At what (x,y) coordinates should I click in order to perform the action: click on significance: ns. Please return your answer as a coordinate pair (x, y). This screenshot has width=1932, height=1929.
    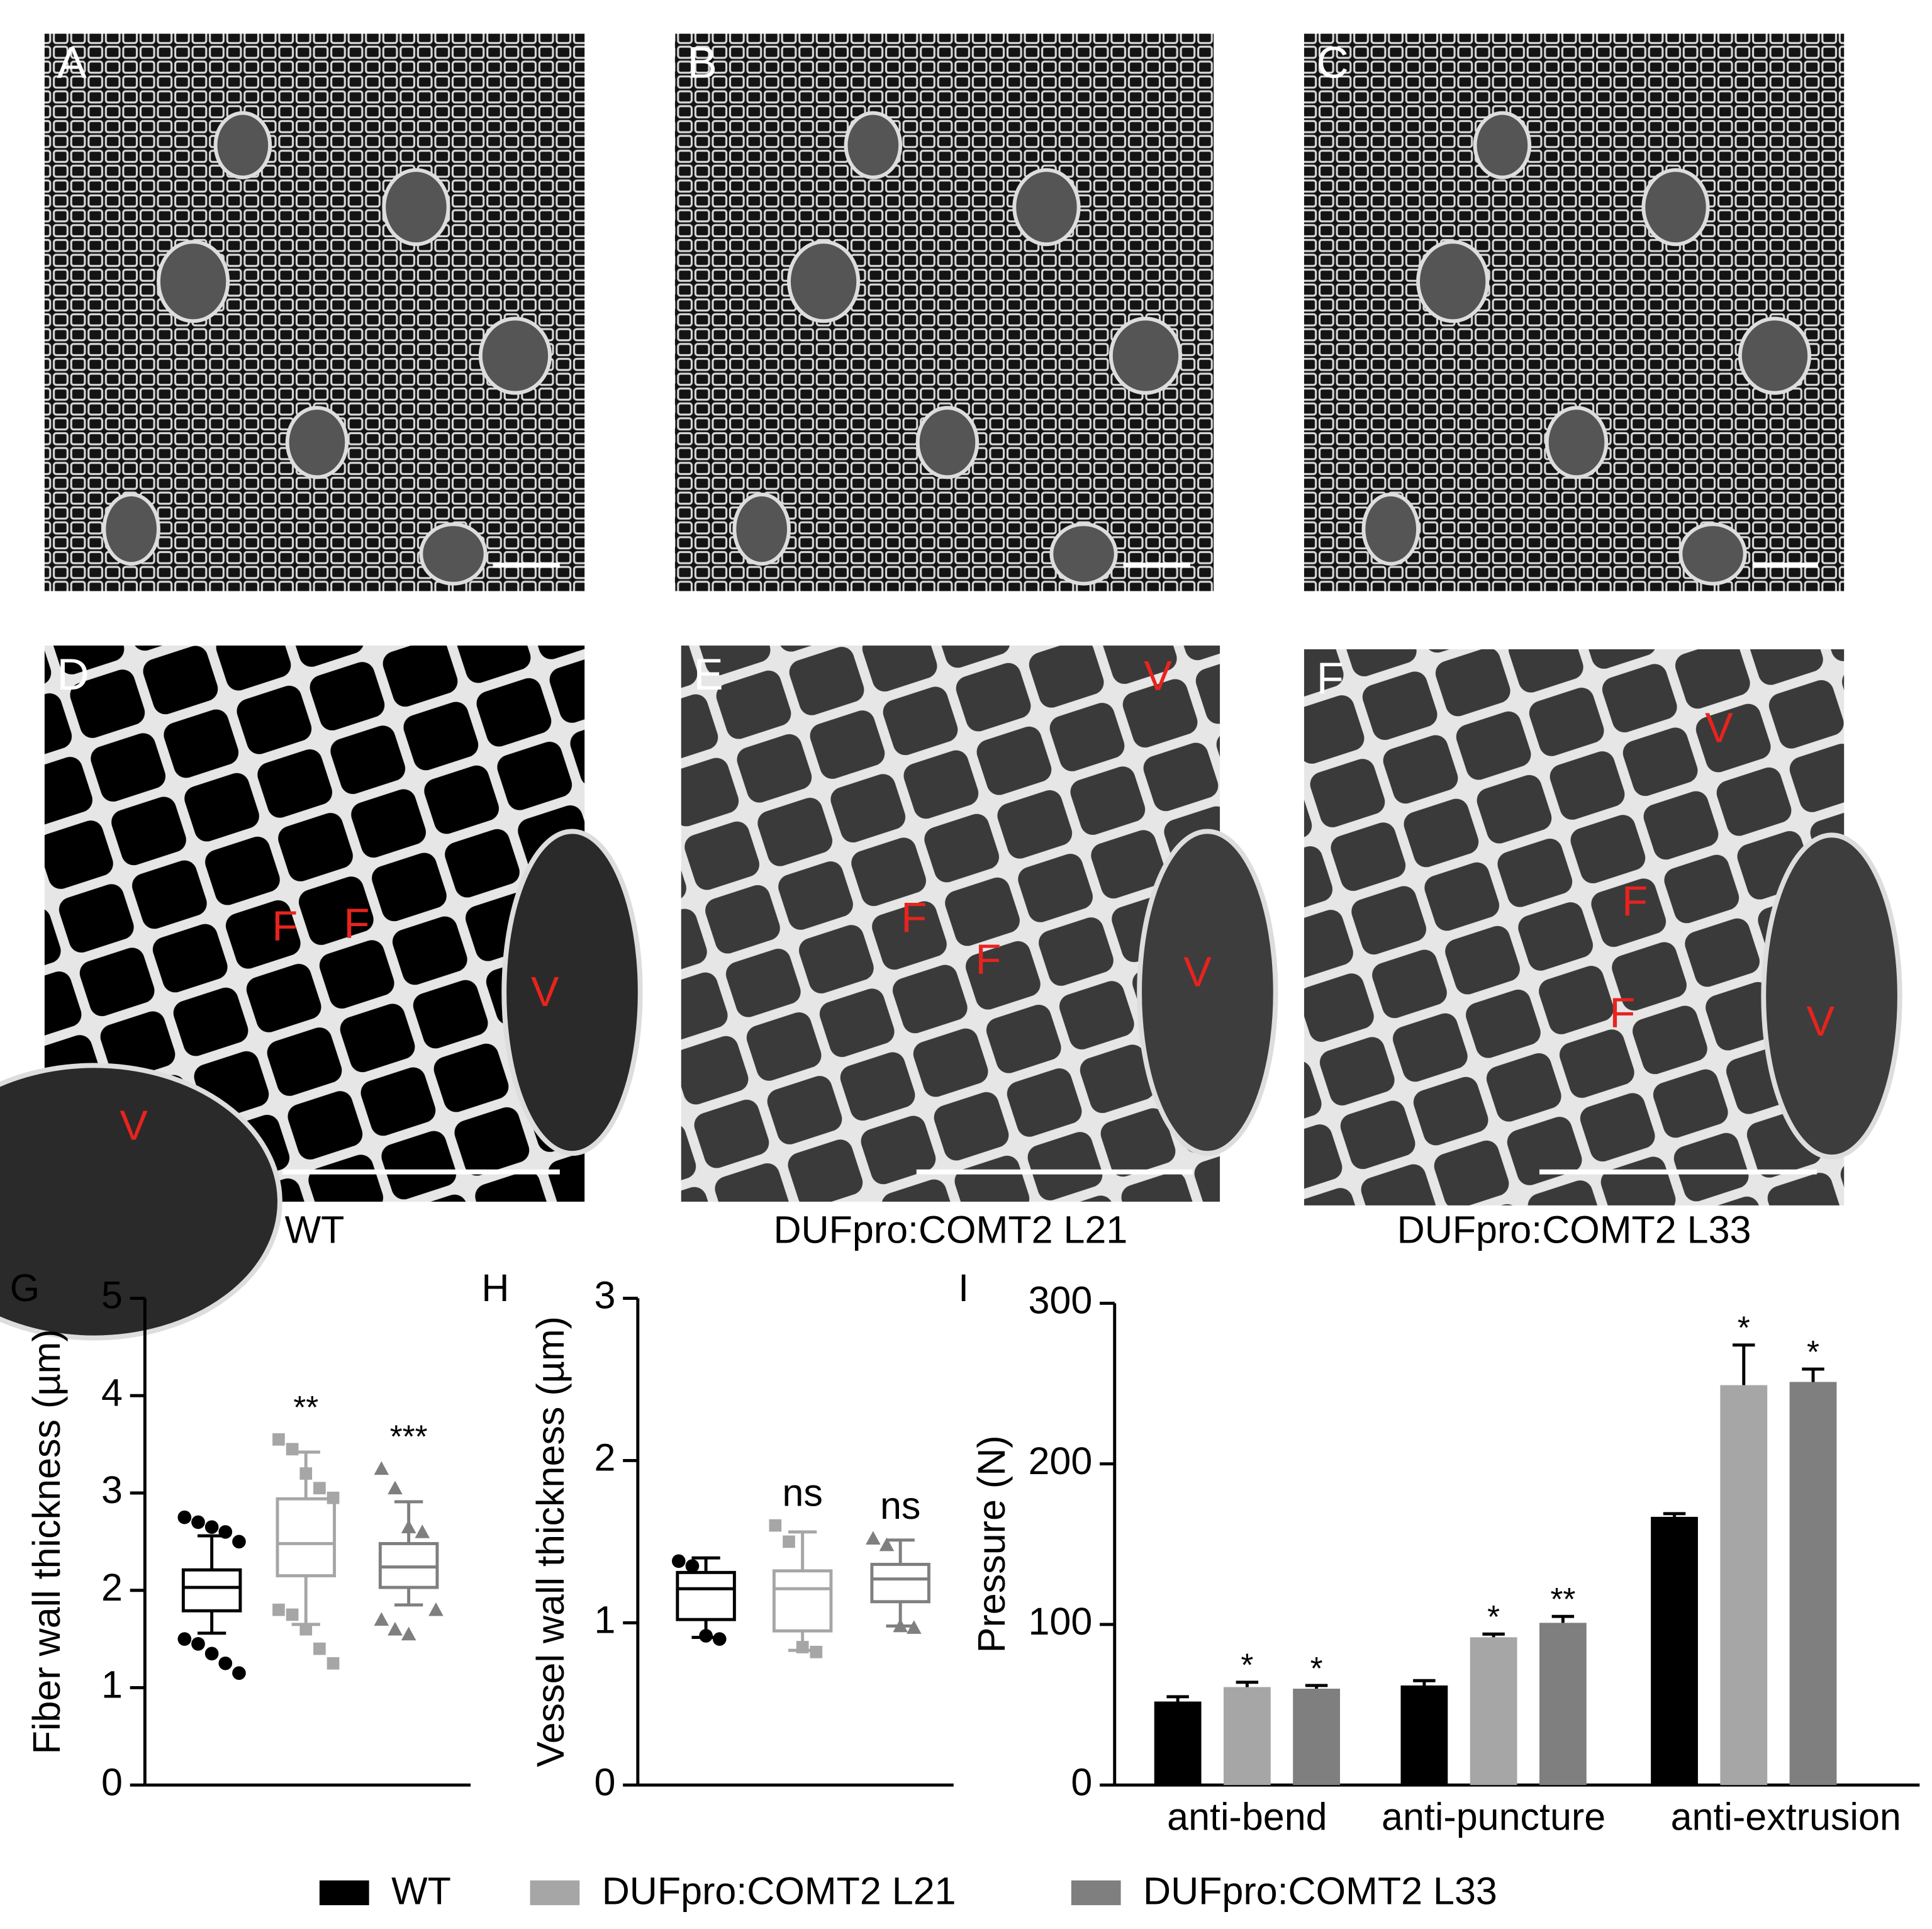
    Looking at the image, I should click on (900, 1505).